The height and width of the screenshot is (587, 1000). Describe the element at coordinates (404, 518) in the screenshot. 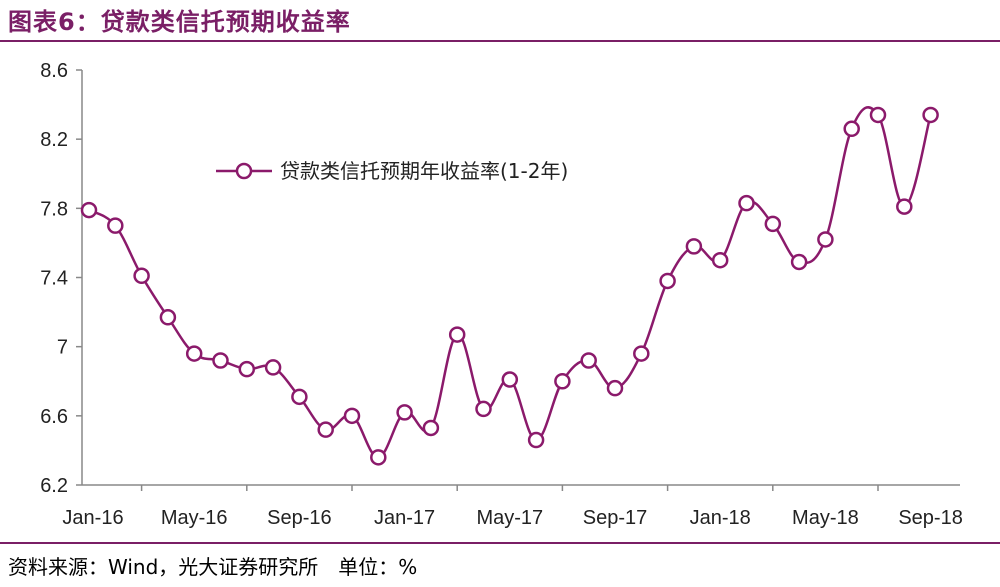

I see `x-tick-label: Jan-17` at that location.